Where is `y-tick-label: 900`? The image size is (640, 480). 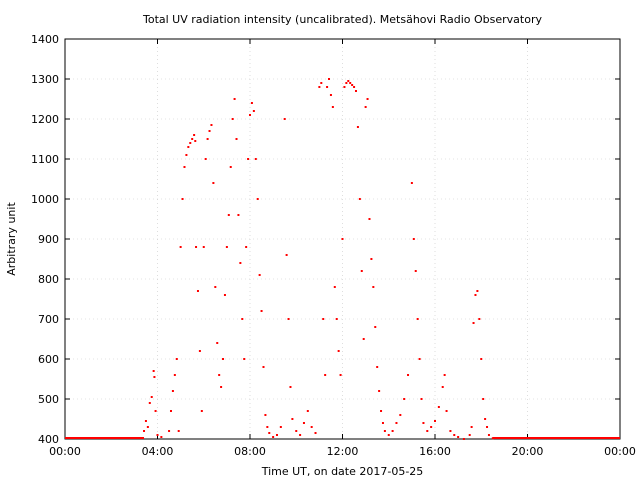 y-tick-label: 900 is located at coordinates (48, 239).